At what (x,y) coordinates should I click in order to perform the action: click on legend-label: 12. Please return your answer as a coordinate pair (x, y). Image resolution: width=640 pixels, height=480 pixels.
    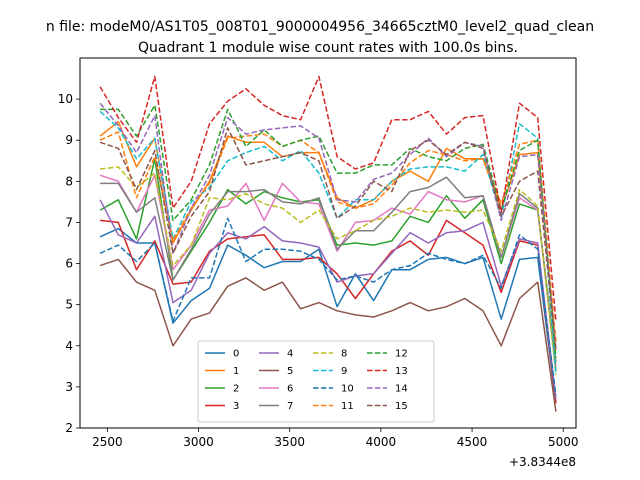
    Looking at the image, I should click on (401, 354).